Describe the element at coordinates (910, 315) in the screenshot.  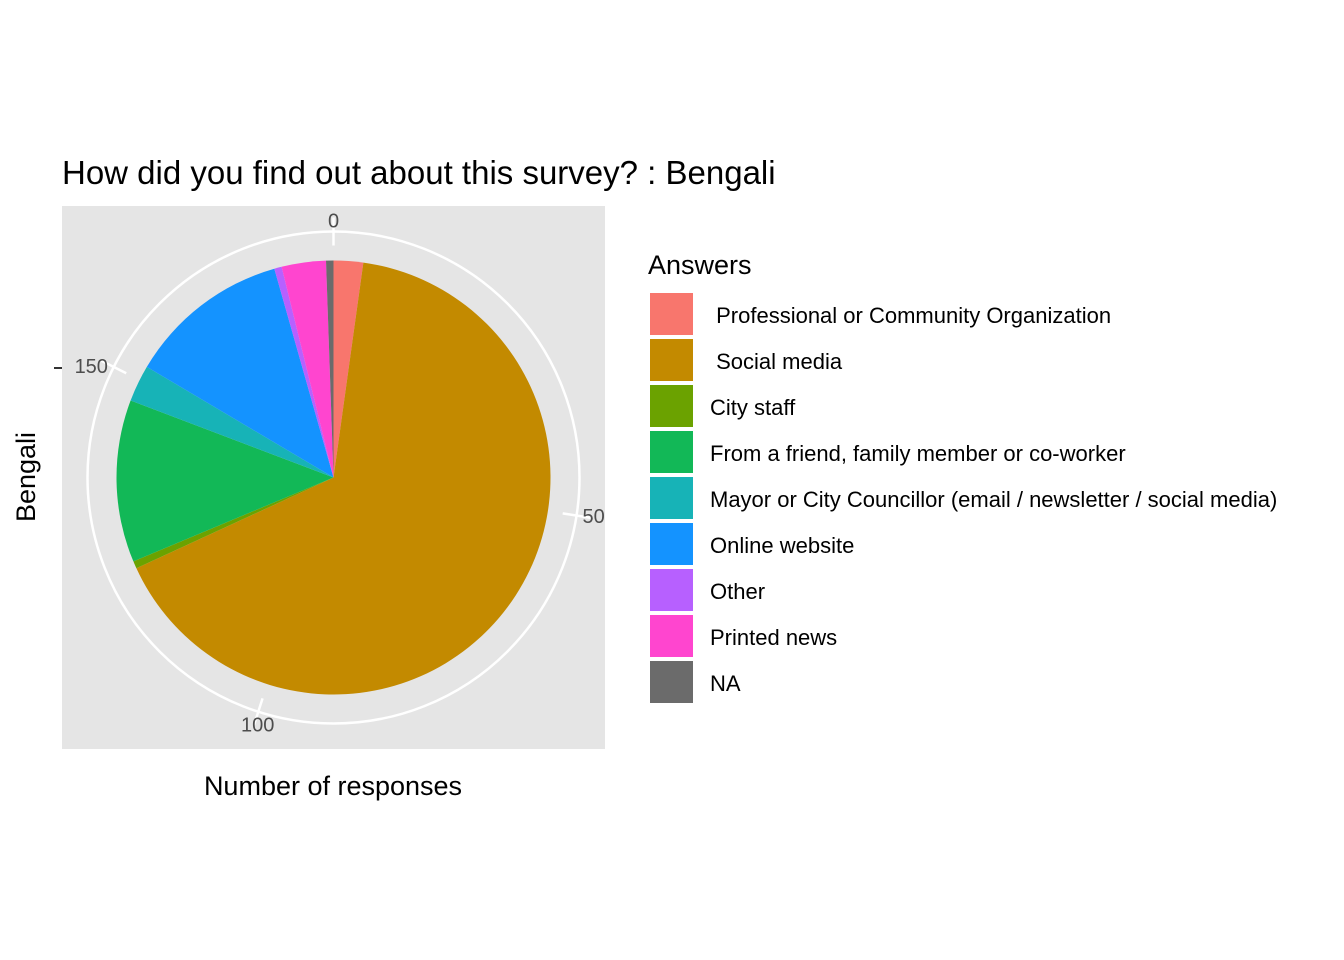
I see `legend-label: Professional or Community Organization` at that location.